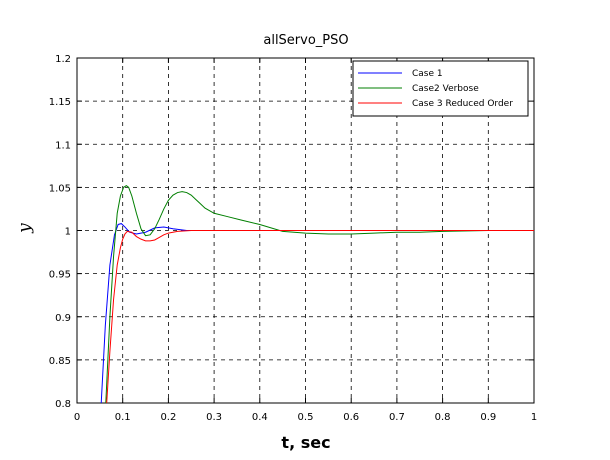 The image size is (610, 460). Describe the element at coordinates (168, 417) in the screenshot. I see `x-tick-label: 0.2` at that location.